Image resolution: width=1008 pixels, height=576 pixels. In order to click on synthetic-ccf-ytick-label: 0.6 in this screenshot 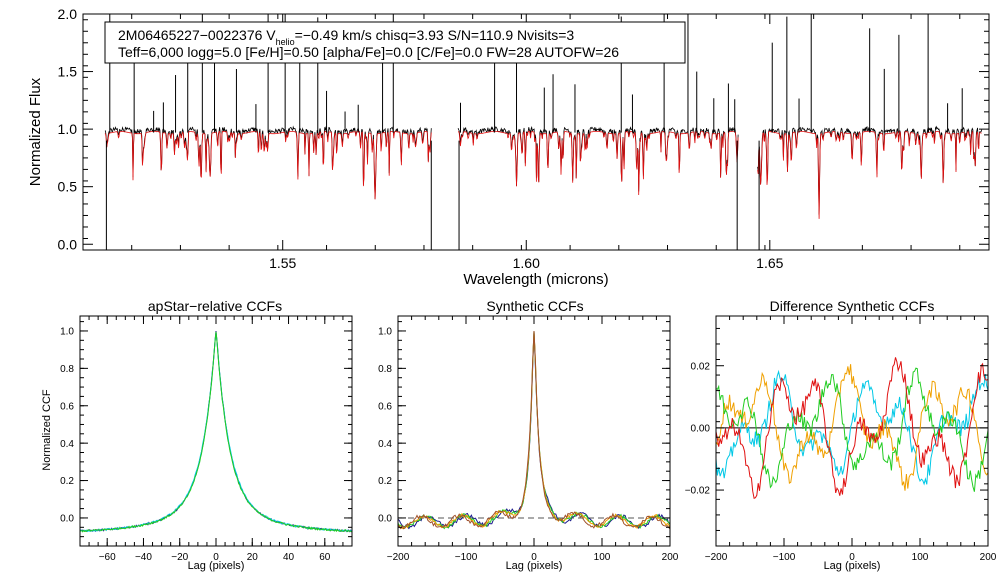, I will do `click(385, 406)`.